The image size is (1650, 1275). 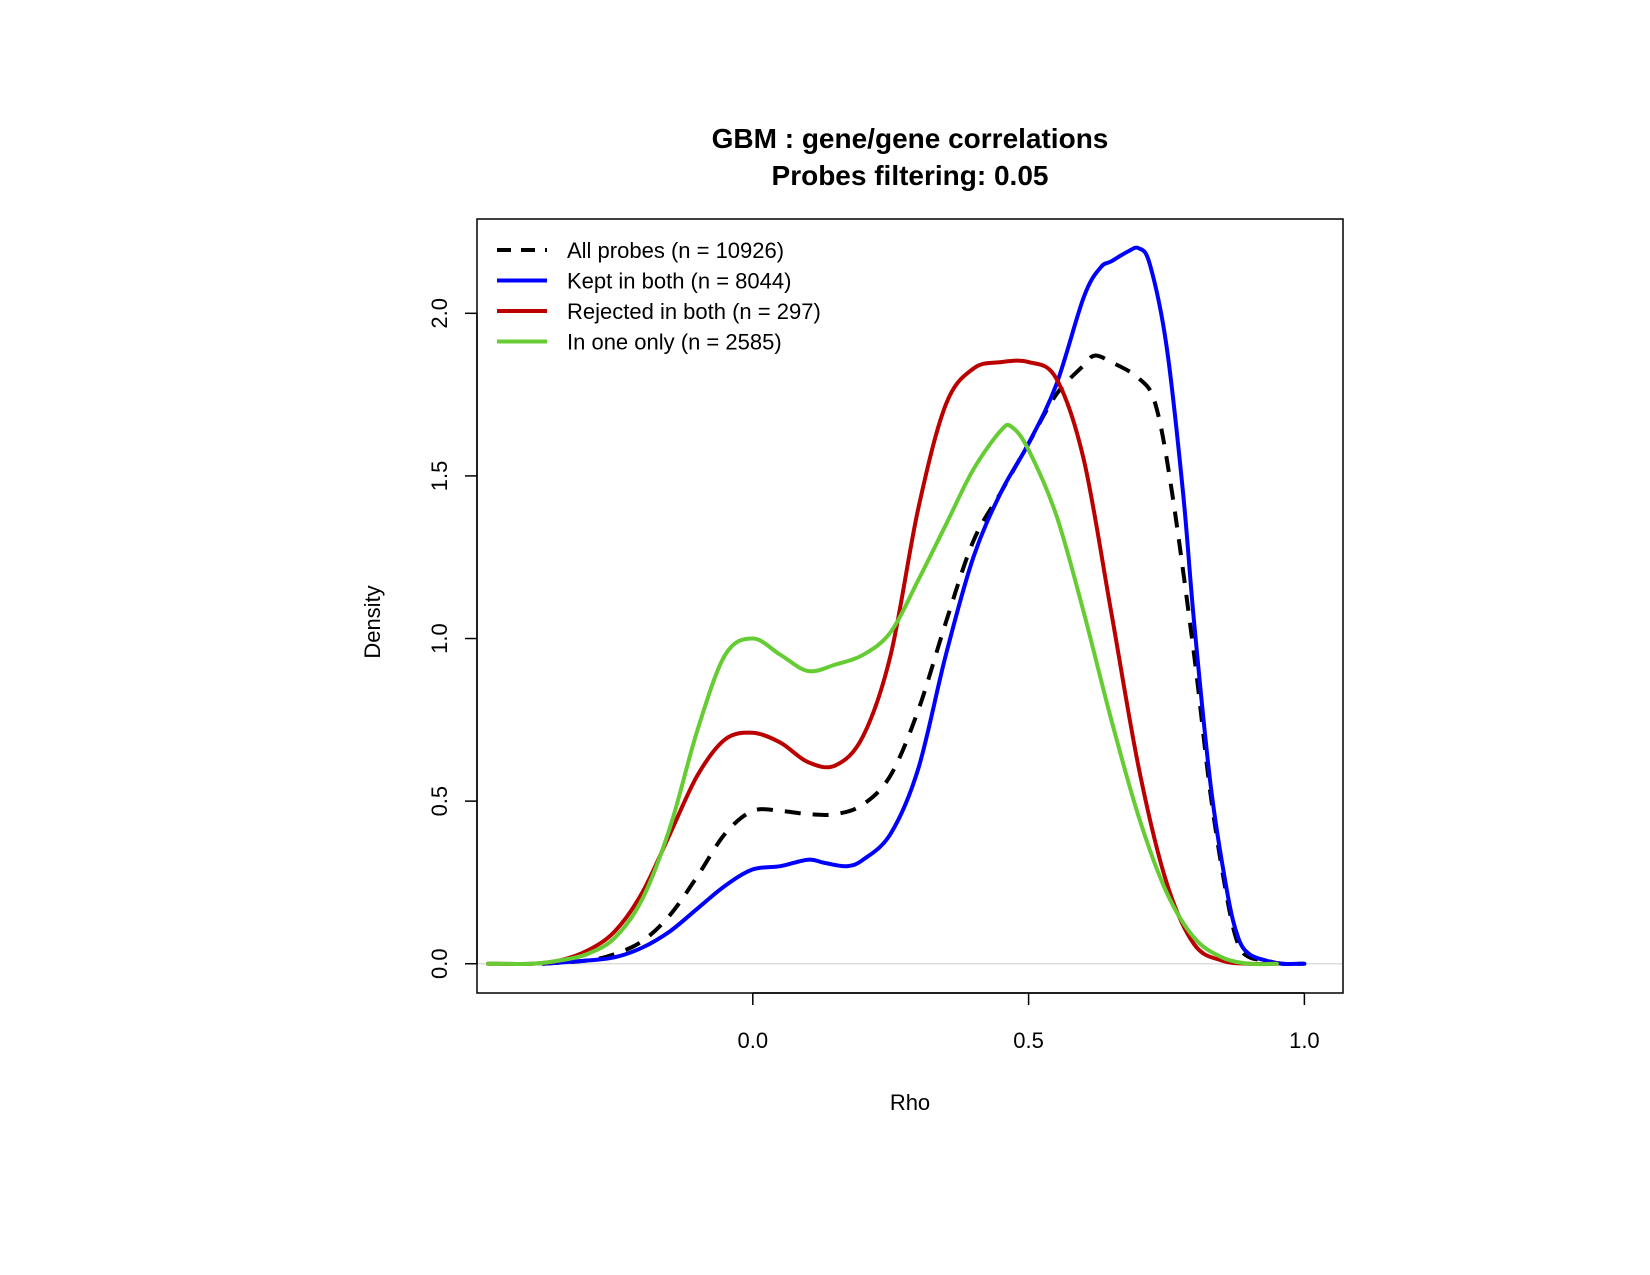 What do you see at coordinates (1028, 1040) in the screenshot?
I see `x-tick-label: 0.5` at bounding box center [1028, 1040].